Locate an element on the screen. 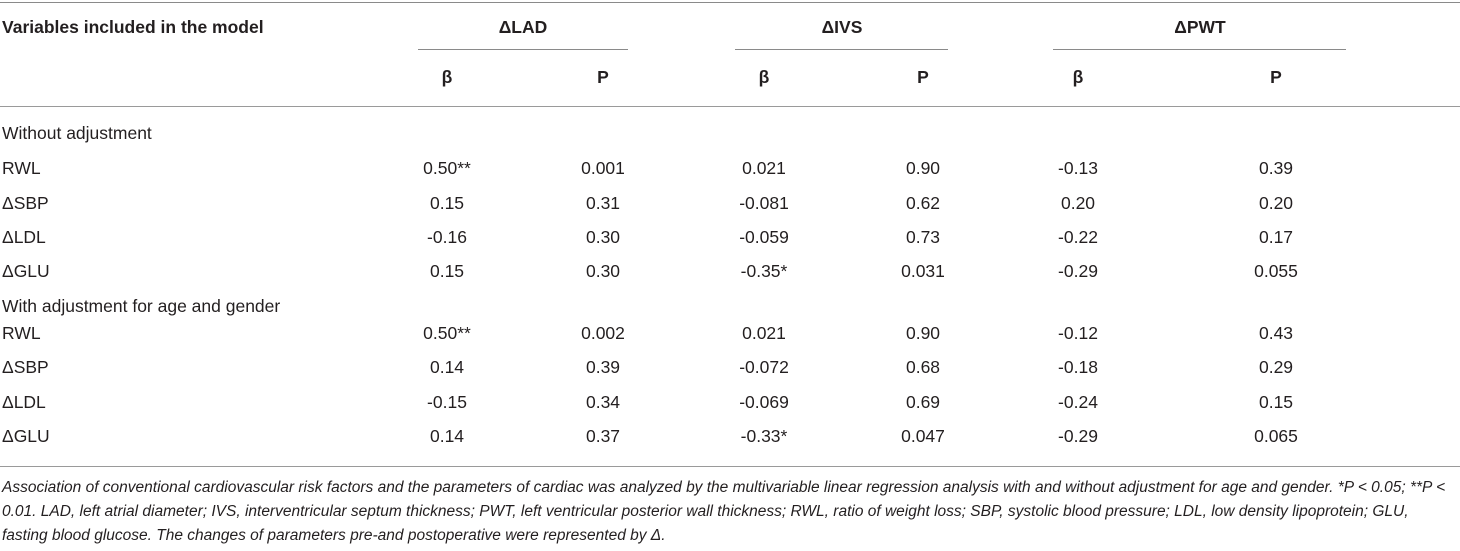  cell-pwt-p: 0.15 is located at coordinates (1276, 402).